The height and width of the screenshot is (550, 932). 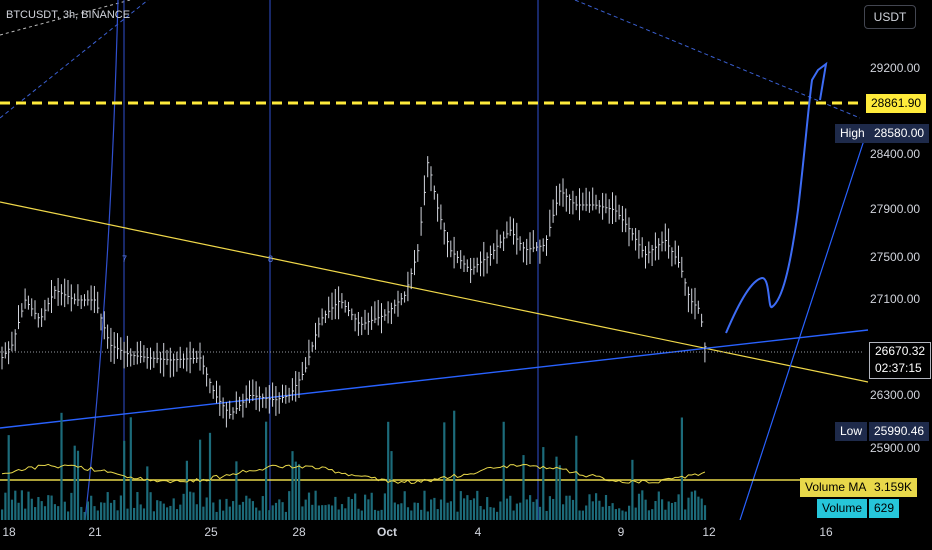 I want to click on price-tick: 25900.00, so click(x=895, y=448).